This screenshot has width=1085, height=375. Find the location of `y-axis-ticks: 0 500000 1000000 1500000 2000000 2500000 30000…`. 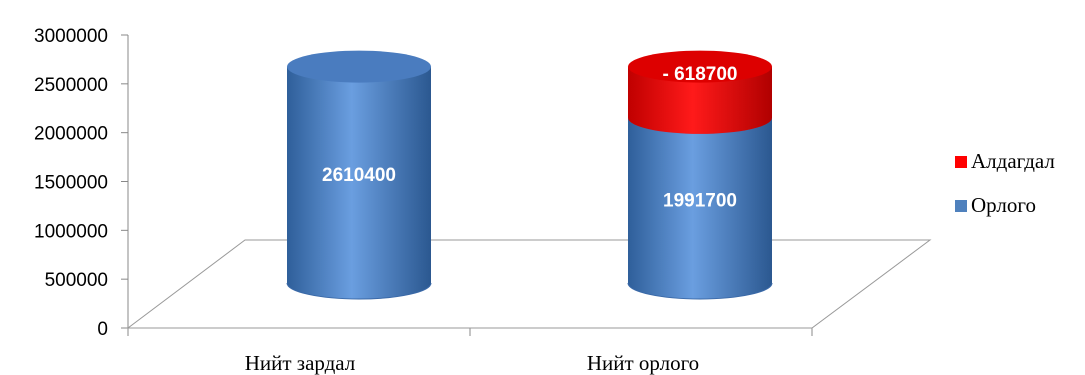

y-axis-ticks: 0 500000 1000000 1500000 2000000 2500000 30000… is located at coordinates (81, 183).